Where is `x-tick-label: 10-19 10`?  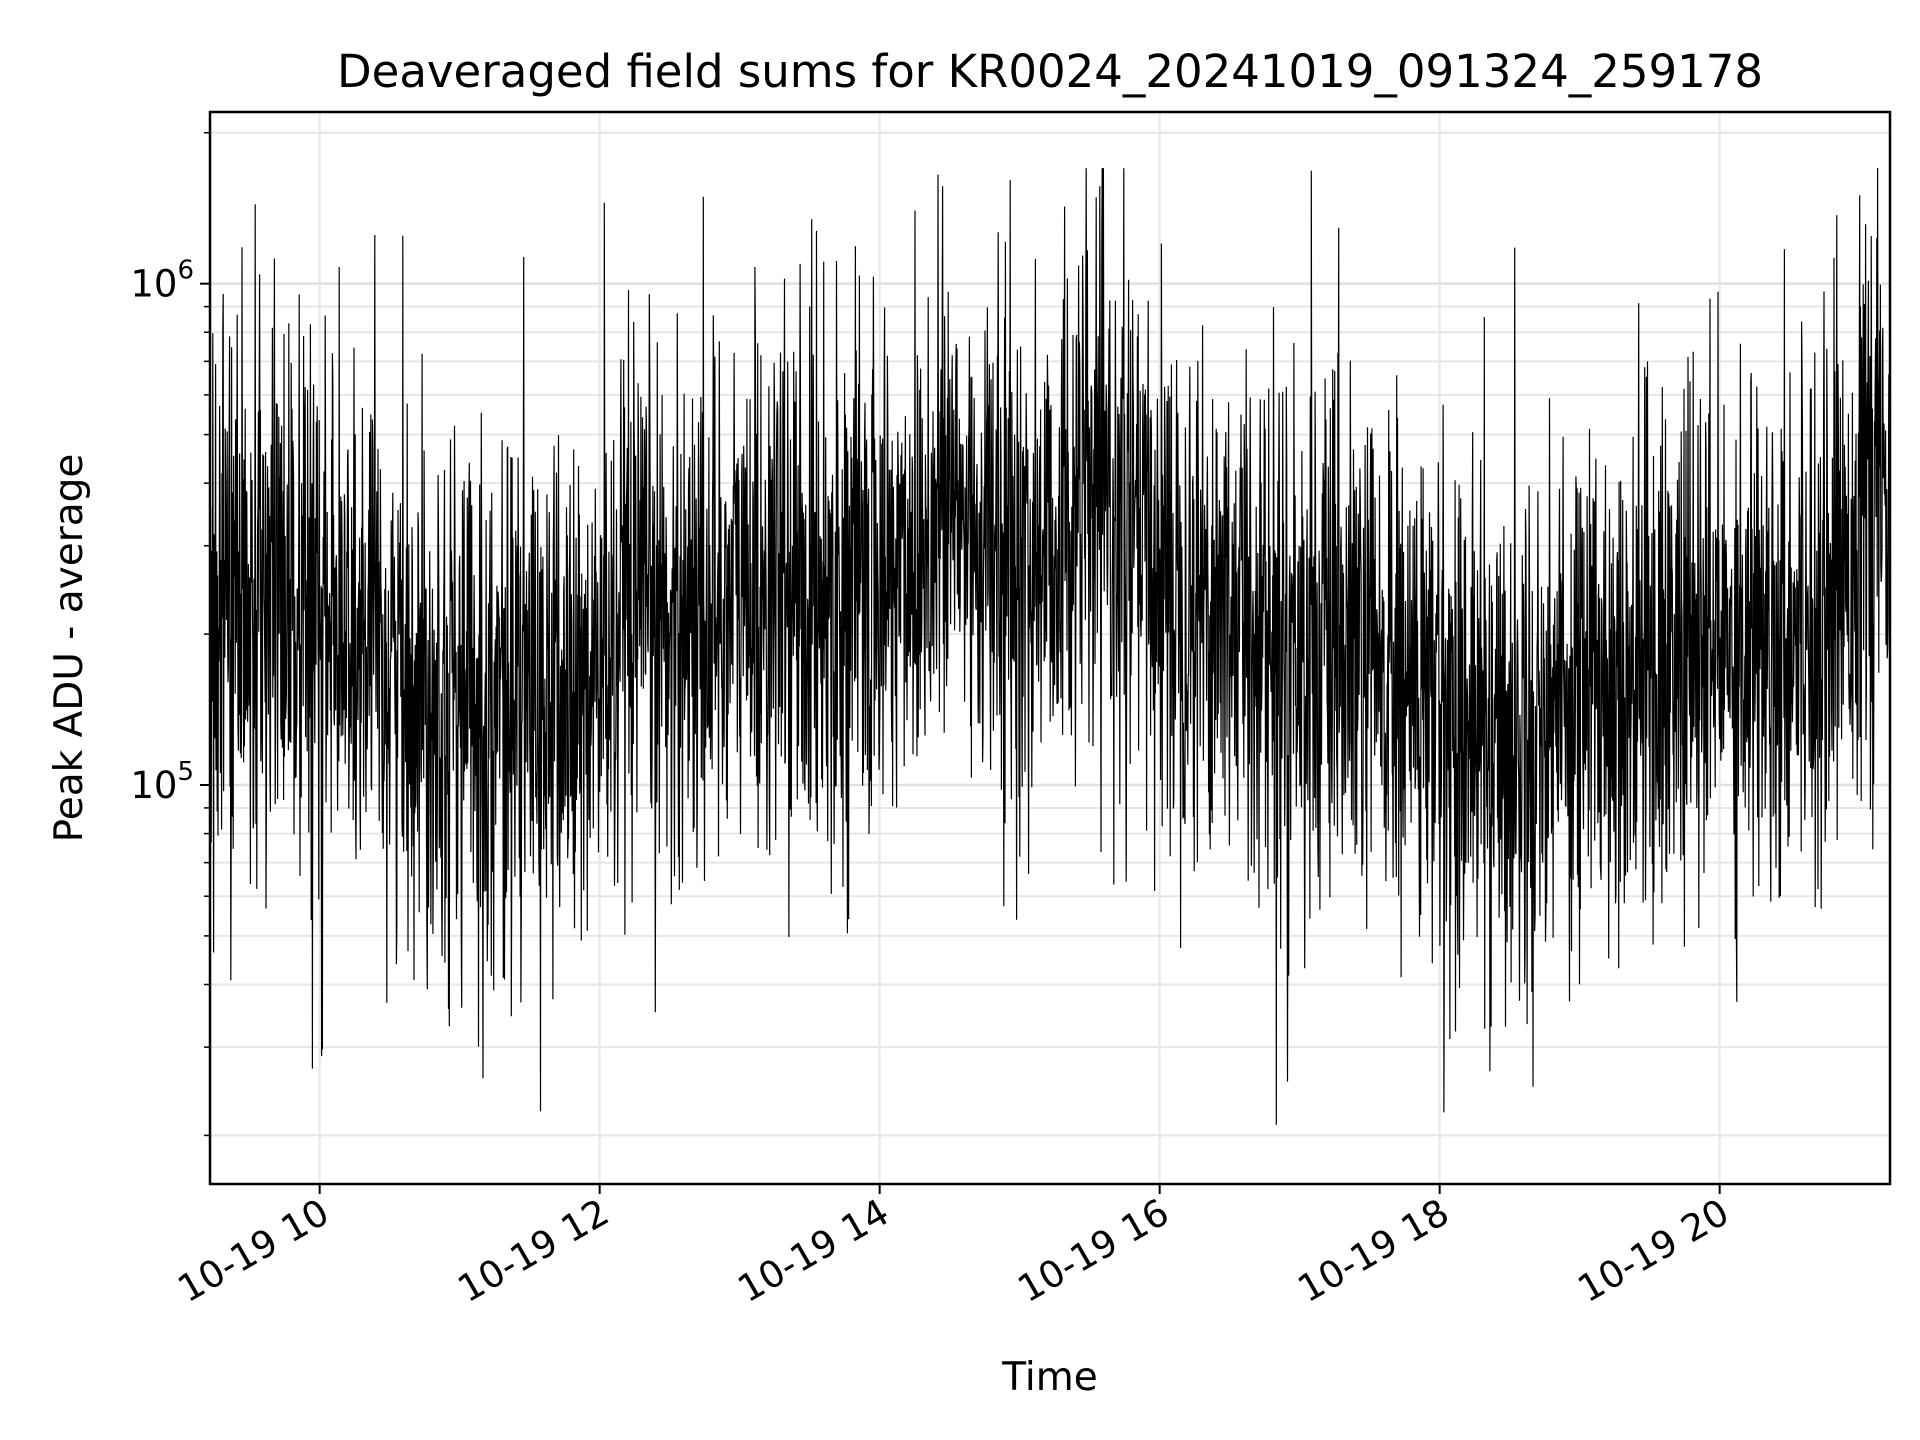 x-tick-label: 10-19 10 is located at coordinates (254, 1251).